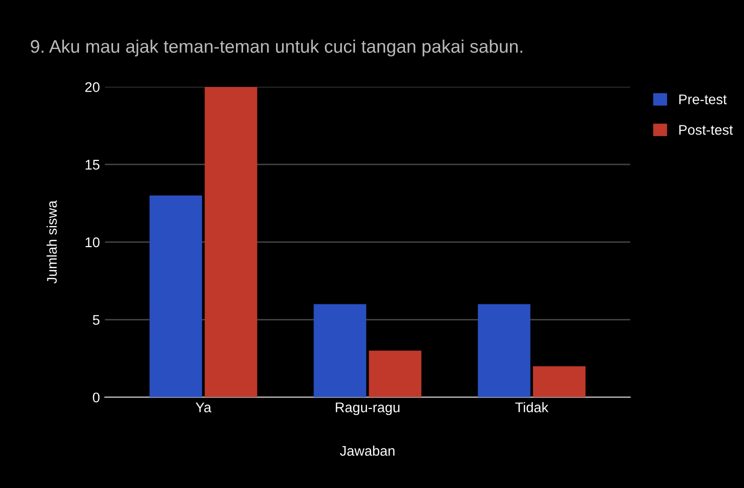  Describe the element at coordinates (531, 407) in the screenshot. I see `x-tick-label: Tidak` at that location.